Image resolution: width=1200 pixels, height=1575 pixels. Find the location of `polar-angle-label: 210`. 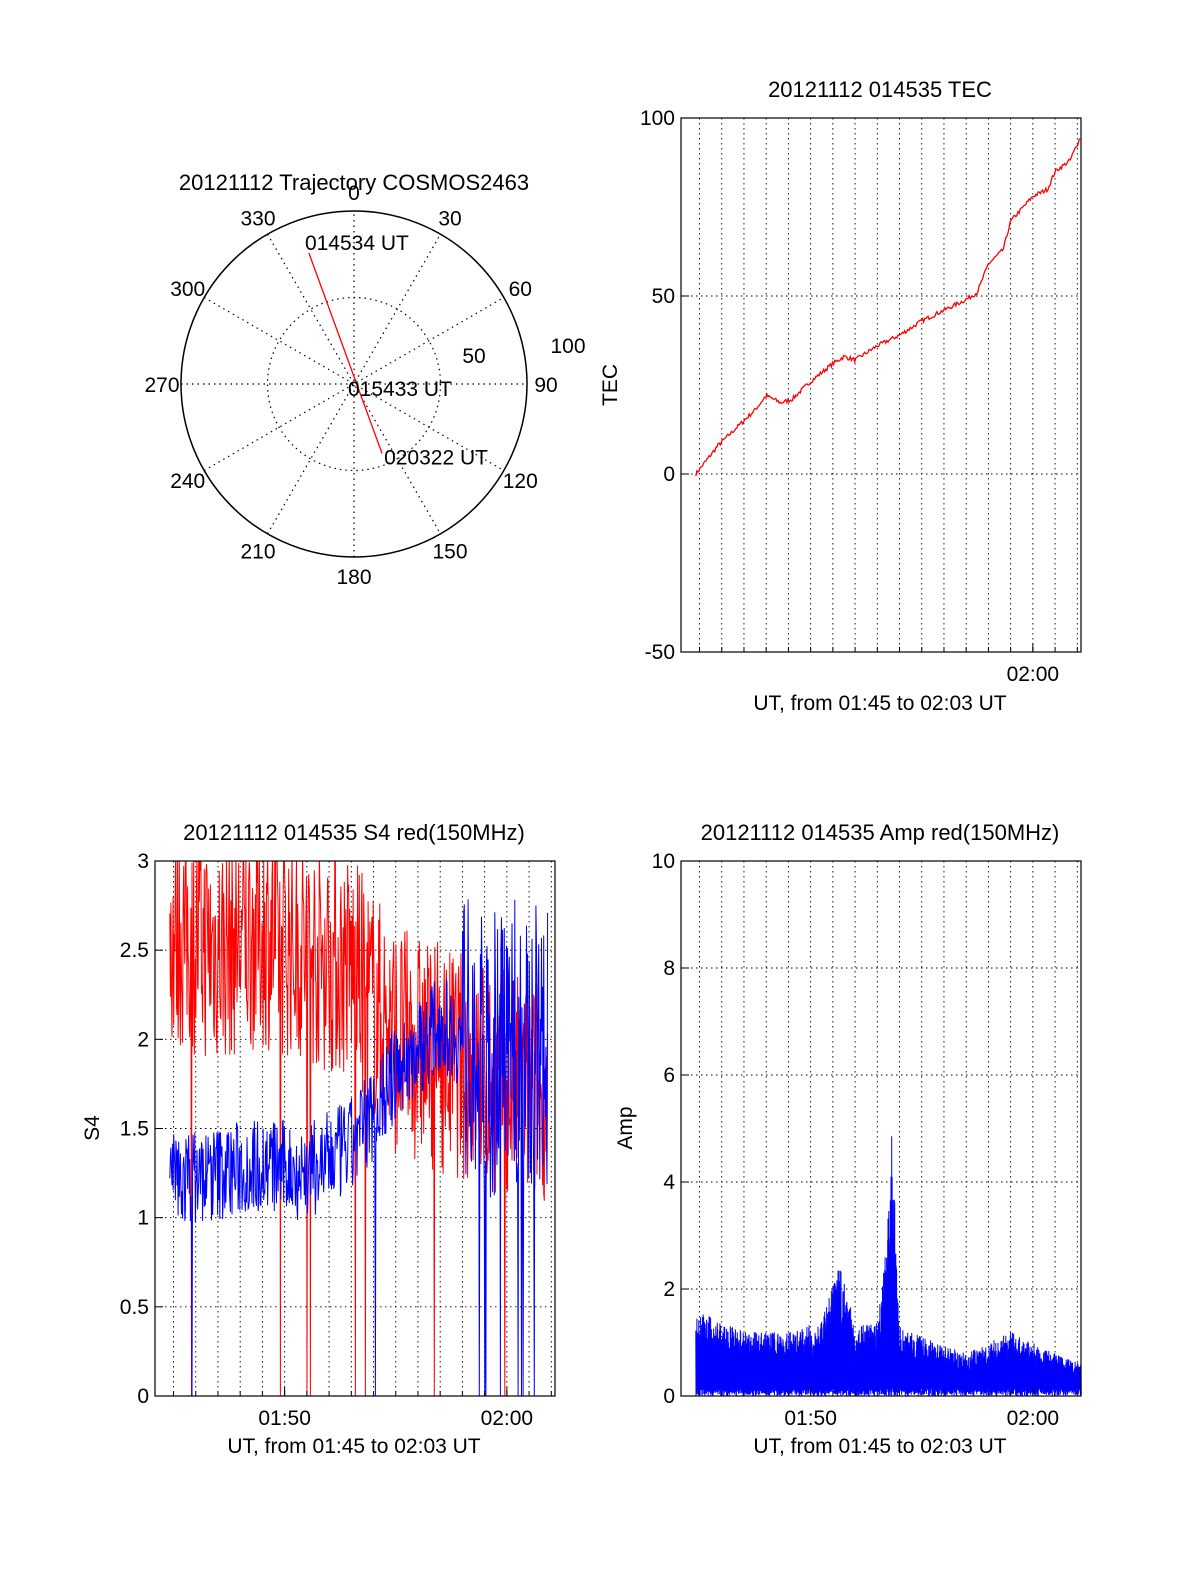

polar-angle-label: 210 is located at coordinates (257, 551).